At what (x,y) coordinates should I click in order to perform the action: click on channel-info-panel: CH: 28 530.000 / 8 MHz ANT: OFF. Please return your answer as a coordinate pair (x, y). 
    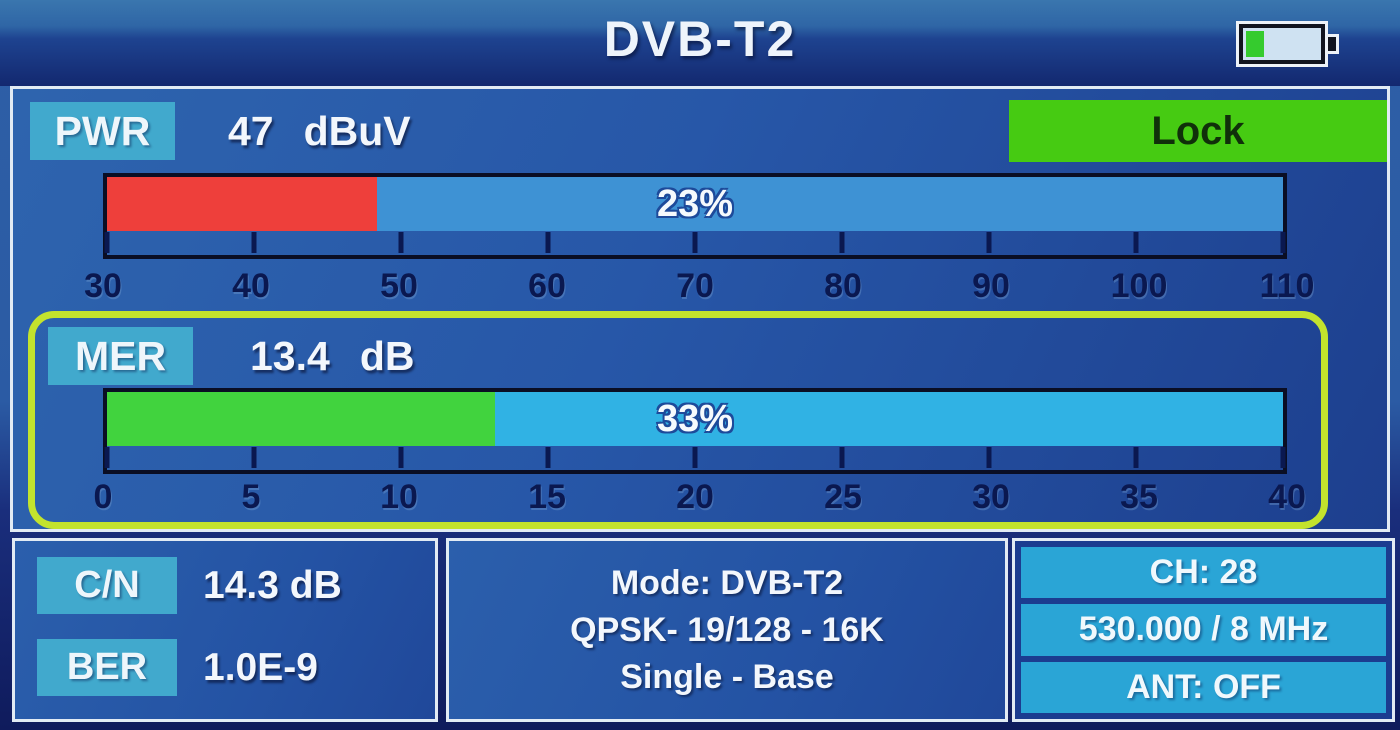
    Looking at the image, I should click on (1203, 630).